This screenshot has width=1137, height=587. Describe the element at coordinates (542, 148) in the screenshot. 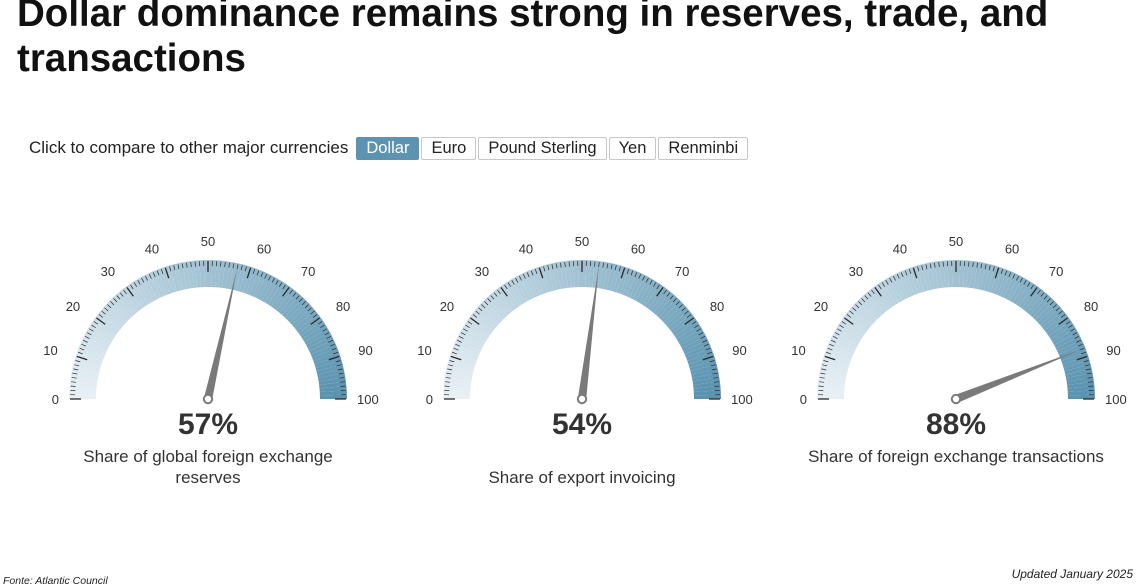

I see `pound-sterling-button: Pound Sterling` at that location.